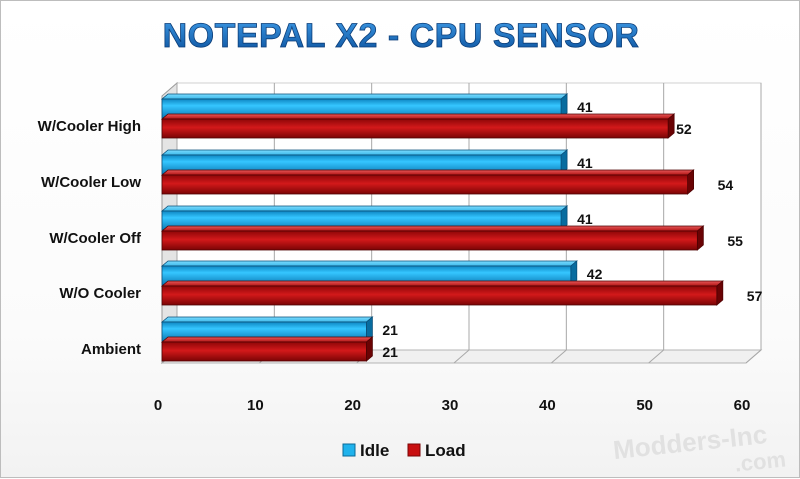 The width and height of the screenshot is (800, 479). Describe the element at coordinates (349, 450) in the screenshot. I see `legend-swatch-idle` at that location.